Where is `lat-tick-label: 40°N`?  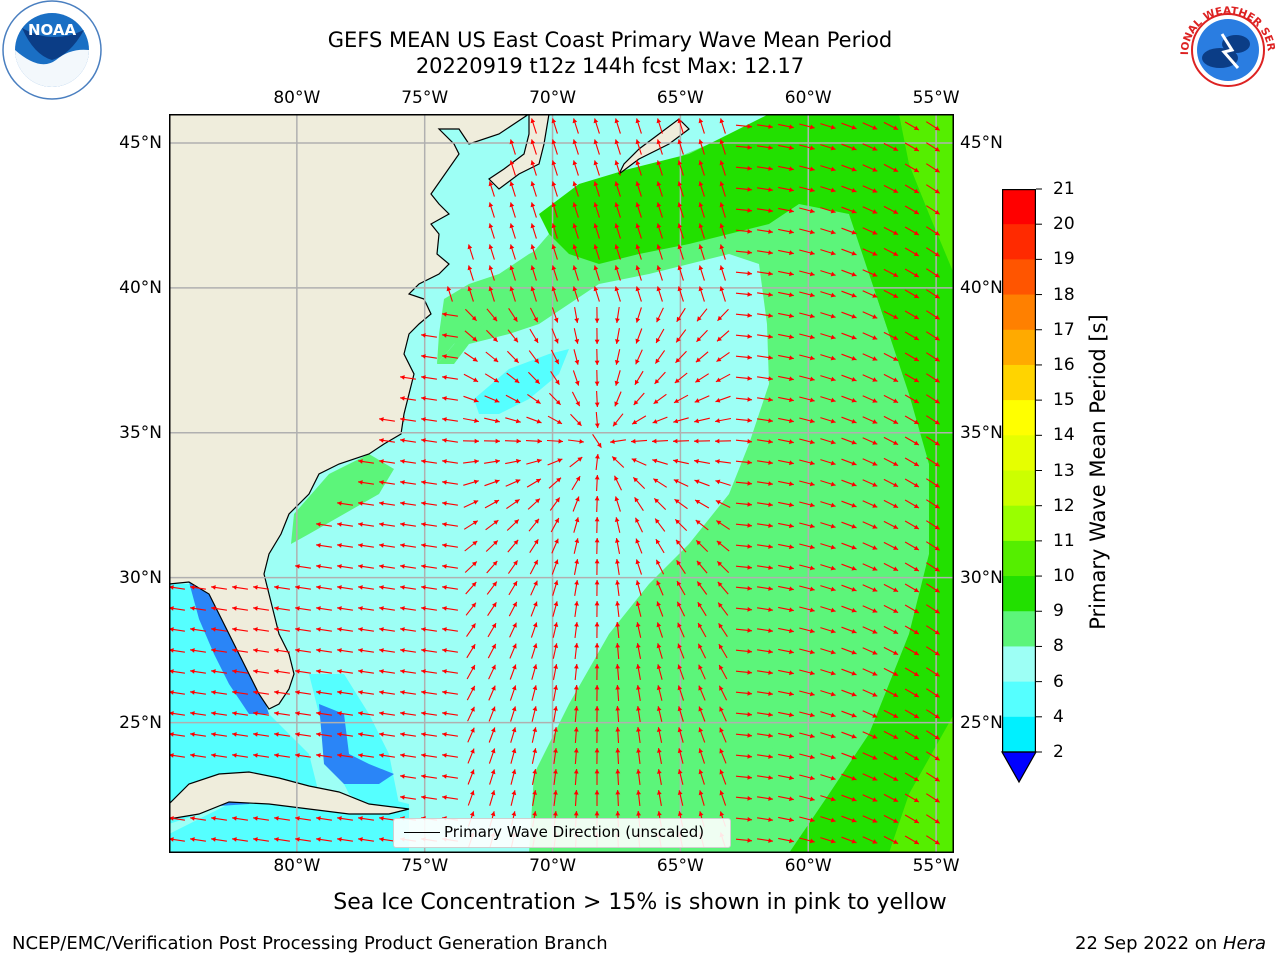 lat-tick-label: 40°N is located at coordinates (140, 287).